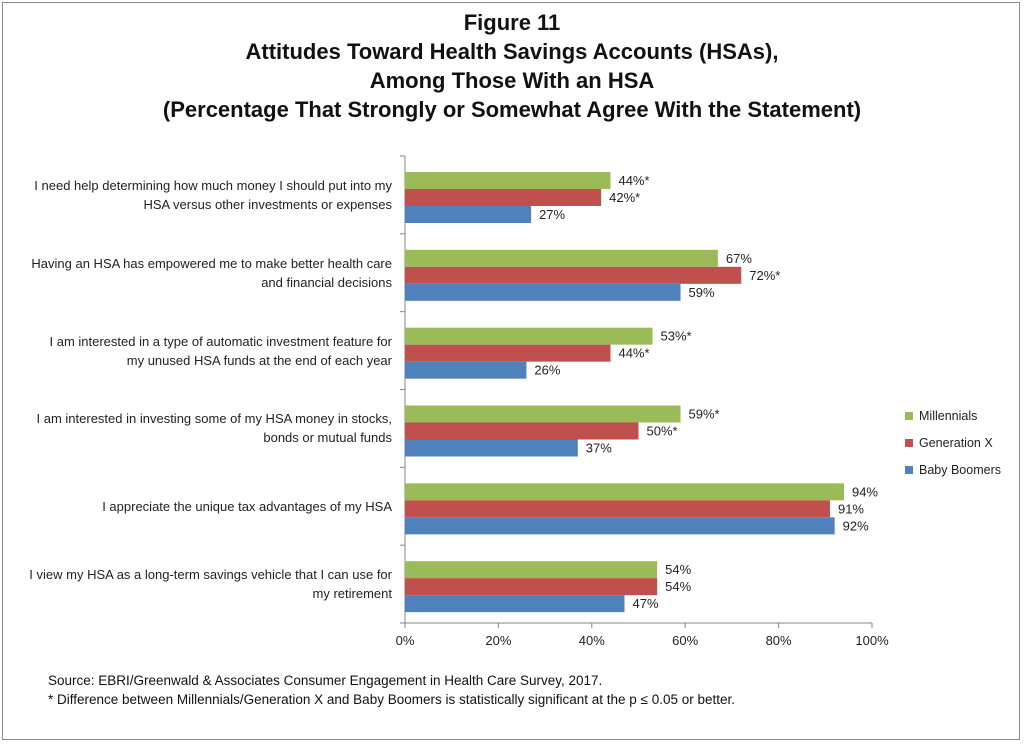 This screenshot has width=1024, height=744. Describe the element at coordinates (851, 508) in the screenshot. I see `data-label: 91%` at that location.